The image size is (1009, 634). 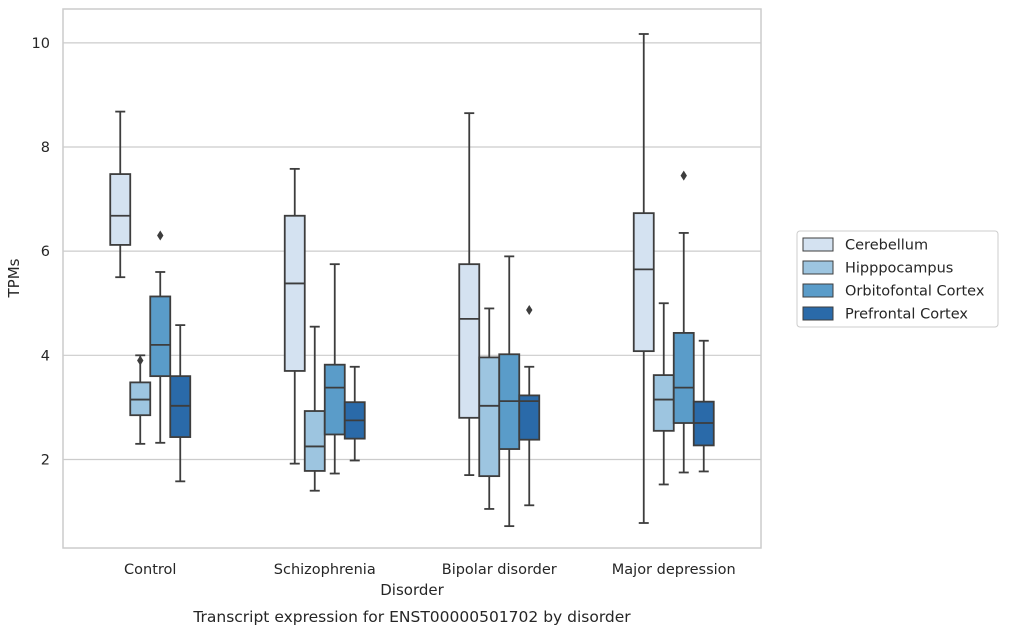 I want to click on y-tick-label: 6, so click(x=45, y=252).